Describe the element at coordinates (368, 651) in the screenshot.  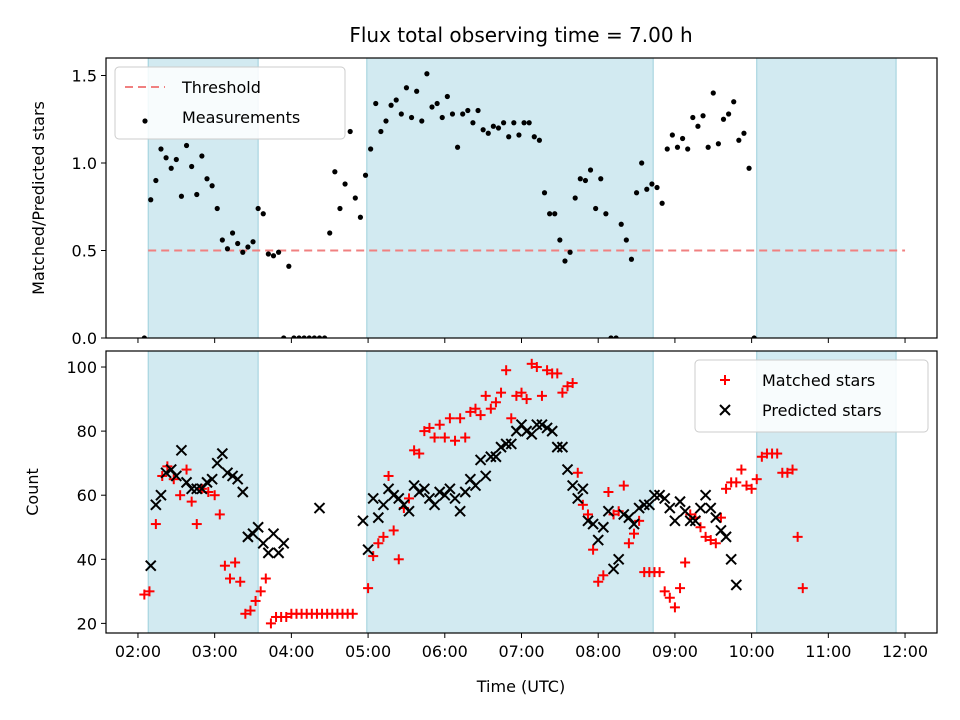
I see `x-tick-label: 05:00` at that location.